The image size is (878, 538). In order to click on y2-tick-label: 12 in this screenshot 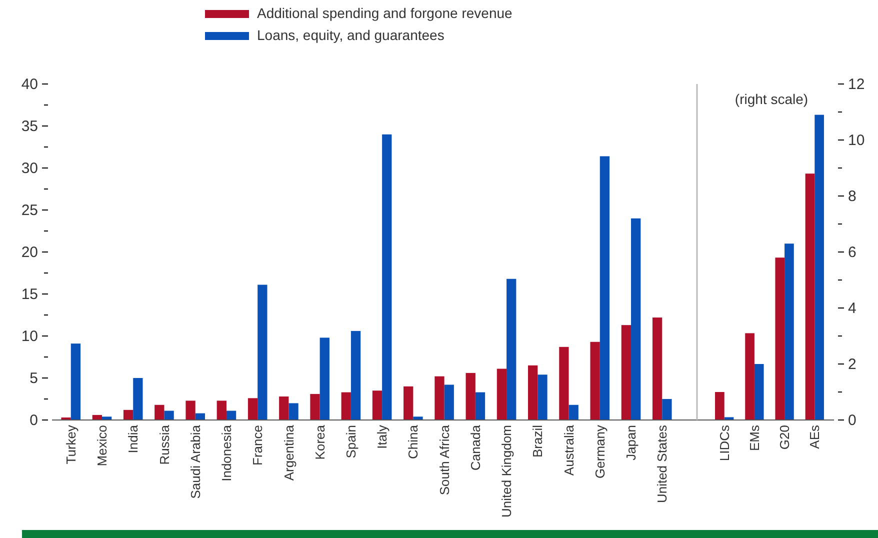, I will do `click(856, 84)`.